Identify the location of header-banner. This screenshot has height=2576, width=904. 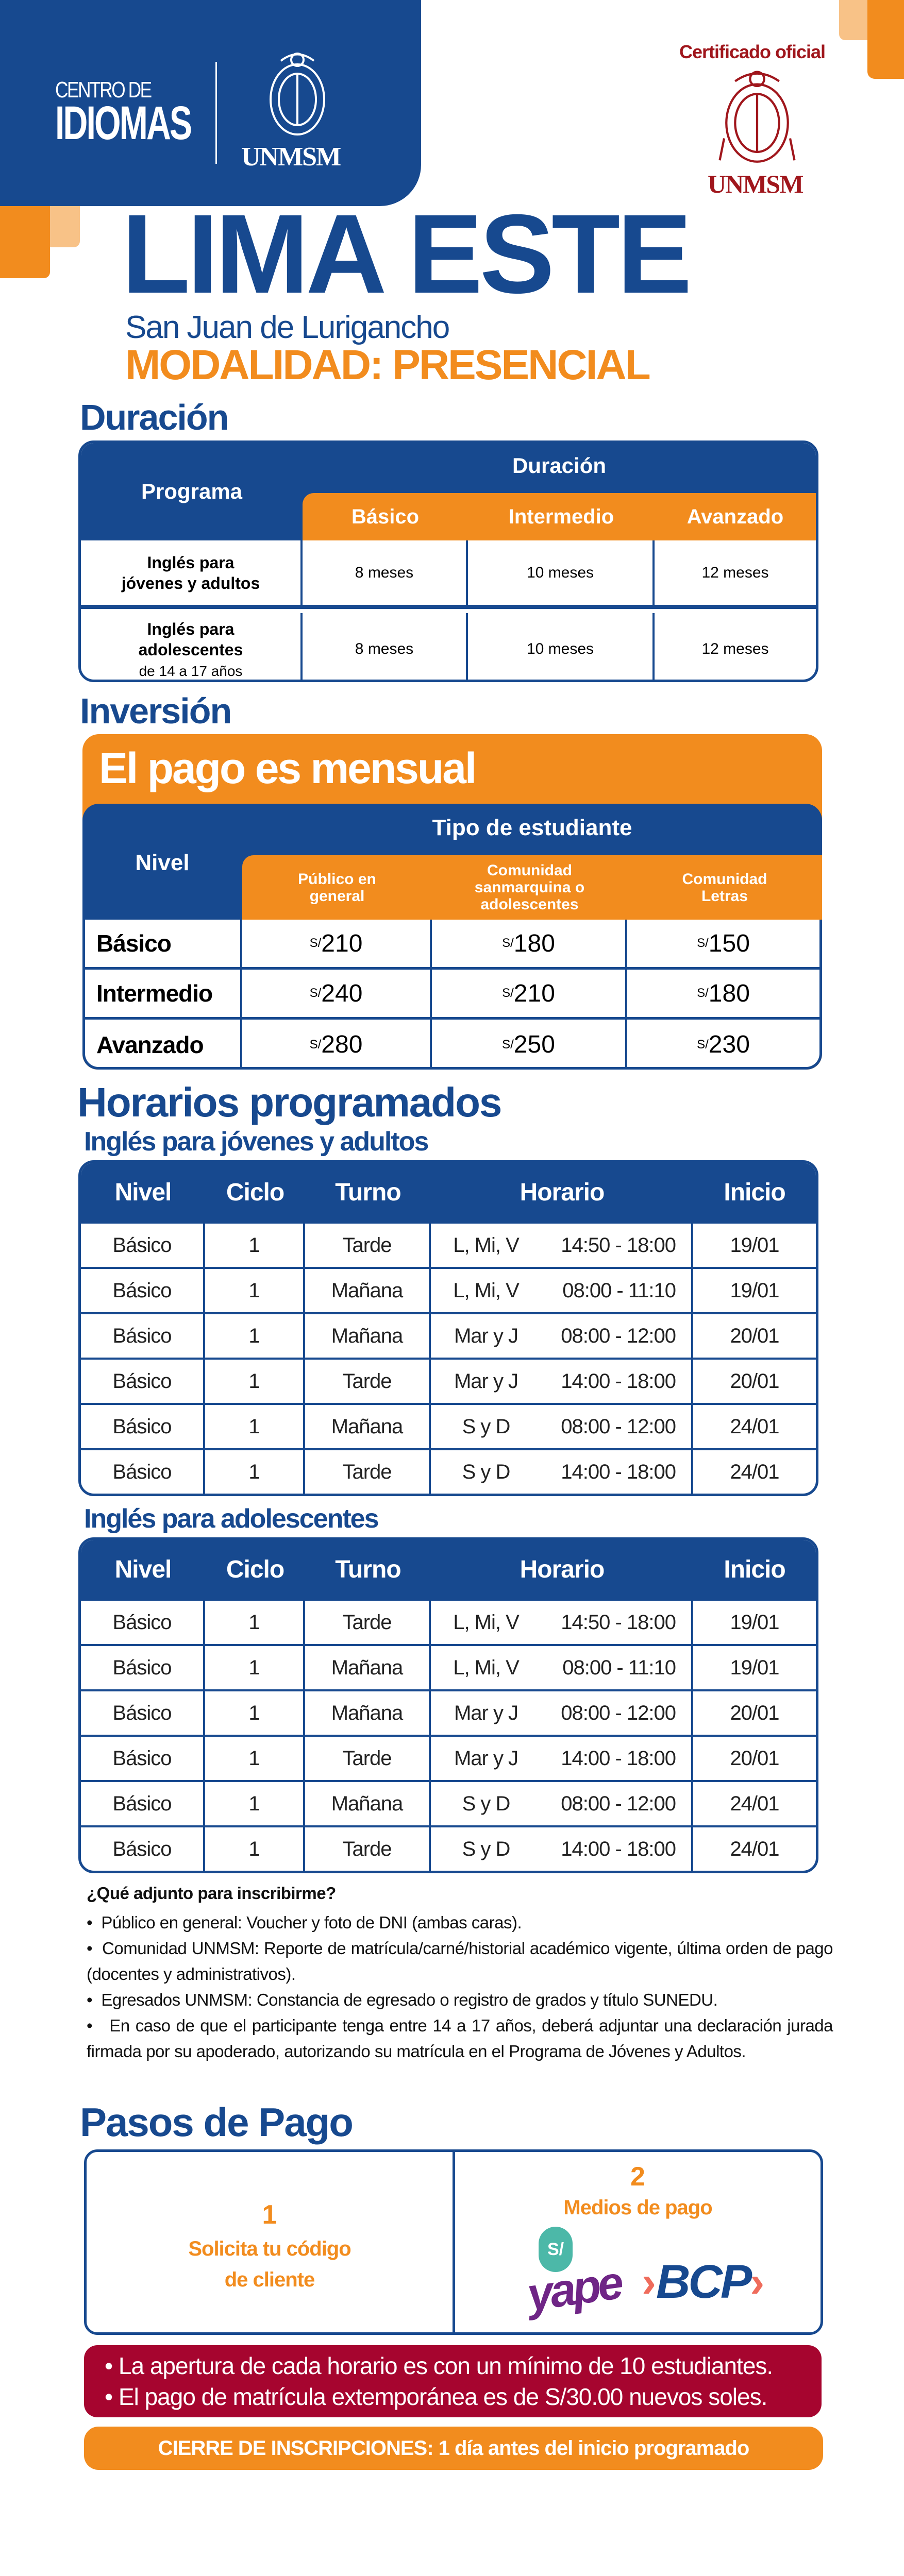
(210, 103).